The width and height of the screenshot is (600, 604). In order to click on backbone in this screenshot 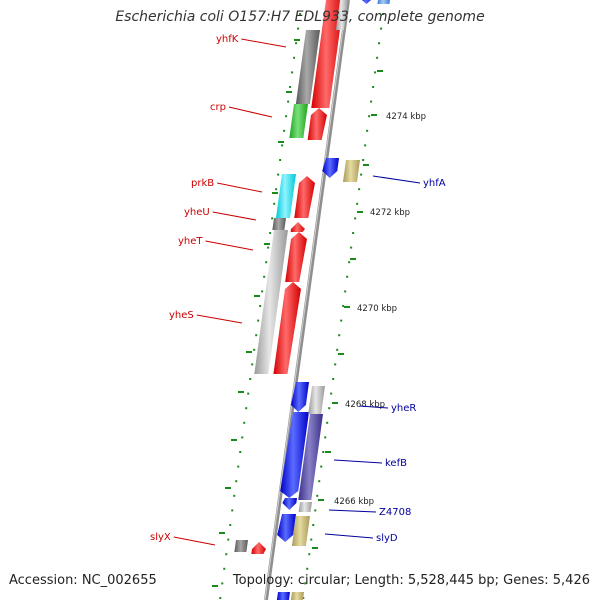, I will do `click(307, 300)`.